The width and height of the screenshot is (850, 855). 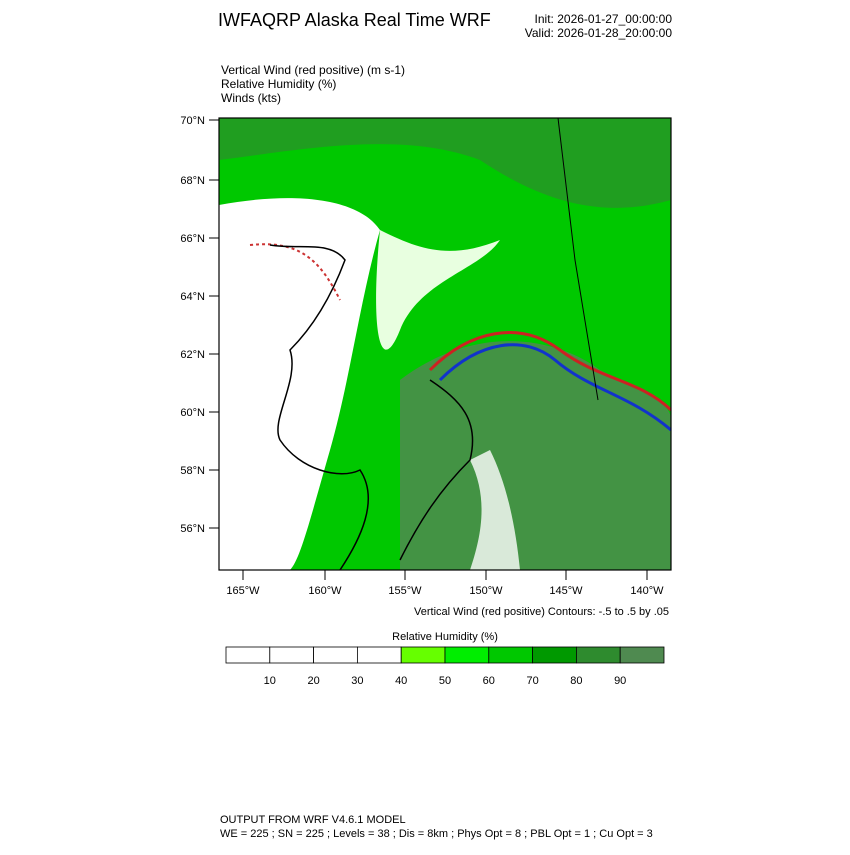 I want to click on lon-label: 140°W, so click(x=647, y=591).